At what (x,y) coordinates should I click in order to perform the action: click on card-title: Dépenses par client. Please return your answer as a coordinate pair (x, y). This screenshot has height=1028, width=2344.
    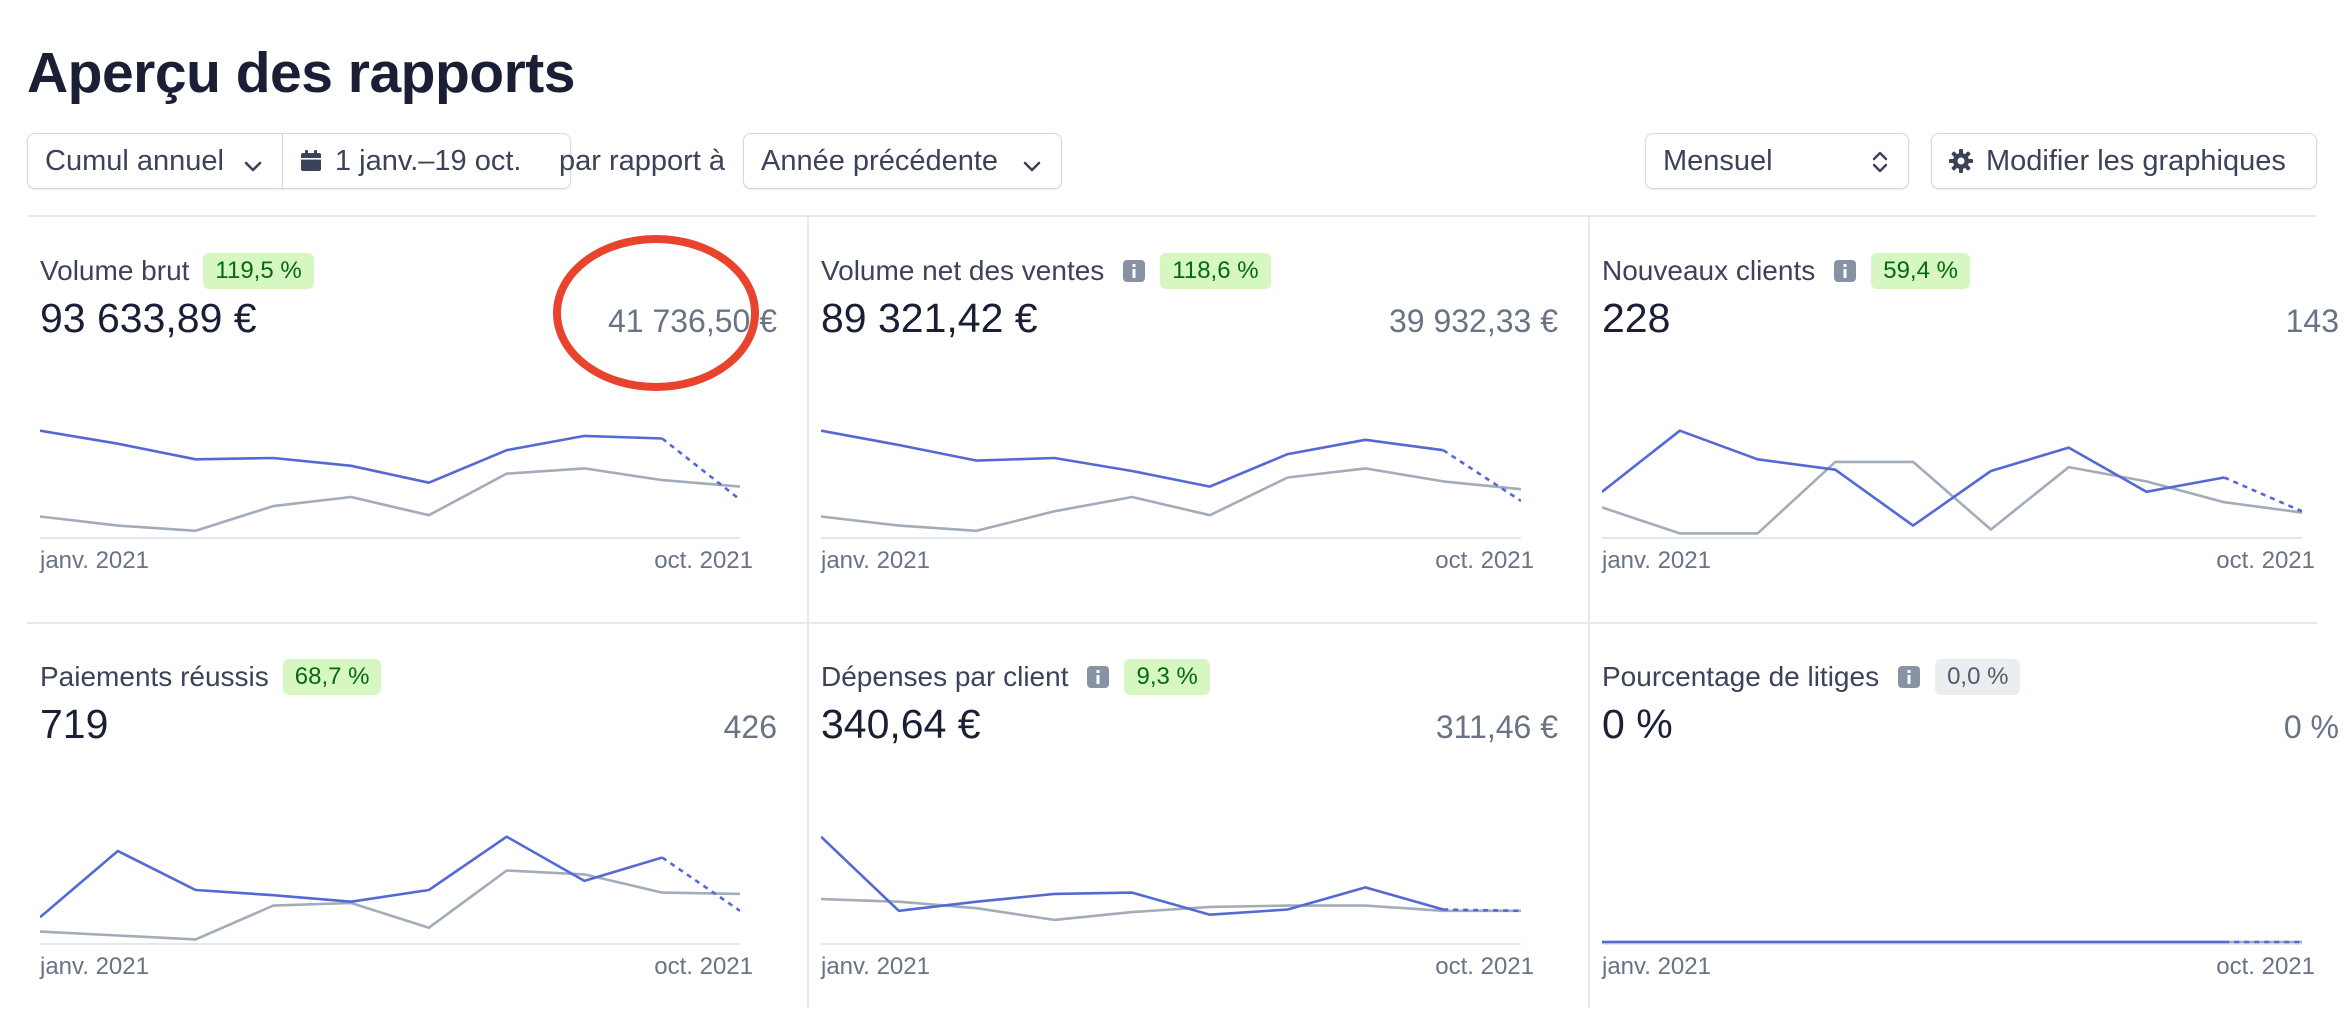
    Looking at the image, I should click on (945, 676).